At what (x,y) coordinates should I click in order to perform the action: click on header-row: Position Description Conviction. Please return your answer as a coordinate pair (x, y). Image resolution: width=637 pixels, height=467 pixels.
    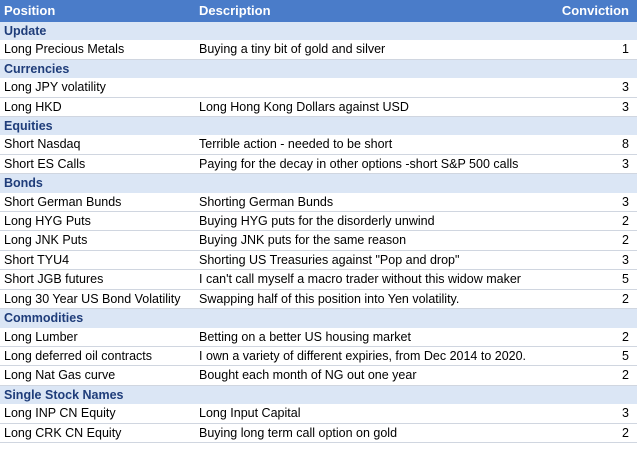
    Looking at the image, I should click on (318, 11).